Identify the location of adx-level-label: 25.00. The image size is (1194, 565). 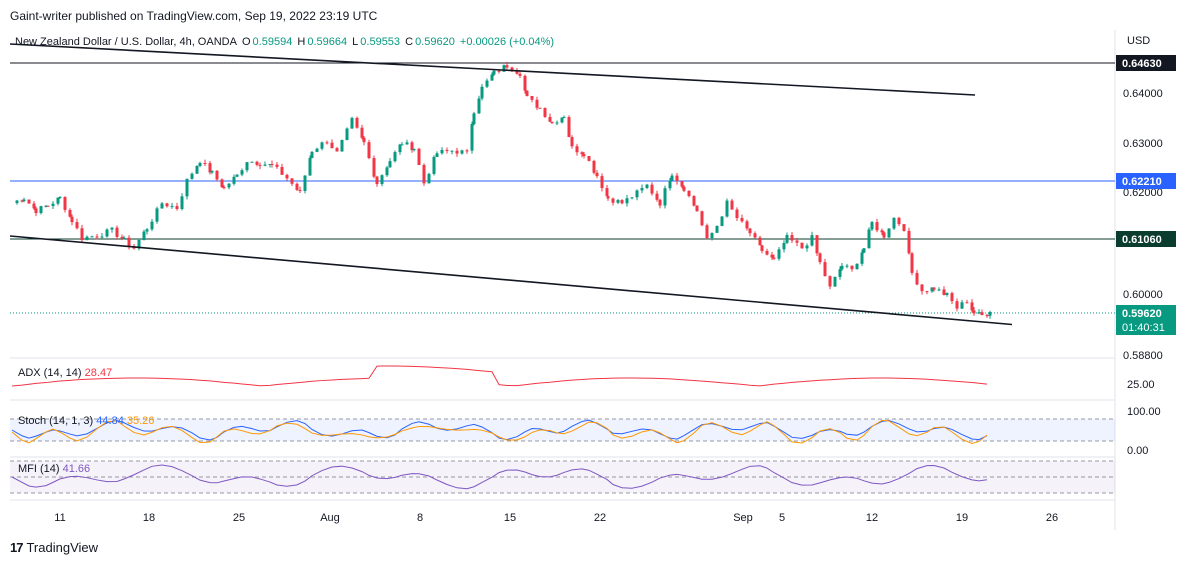
(1141, 385).